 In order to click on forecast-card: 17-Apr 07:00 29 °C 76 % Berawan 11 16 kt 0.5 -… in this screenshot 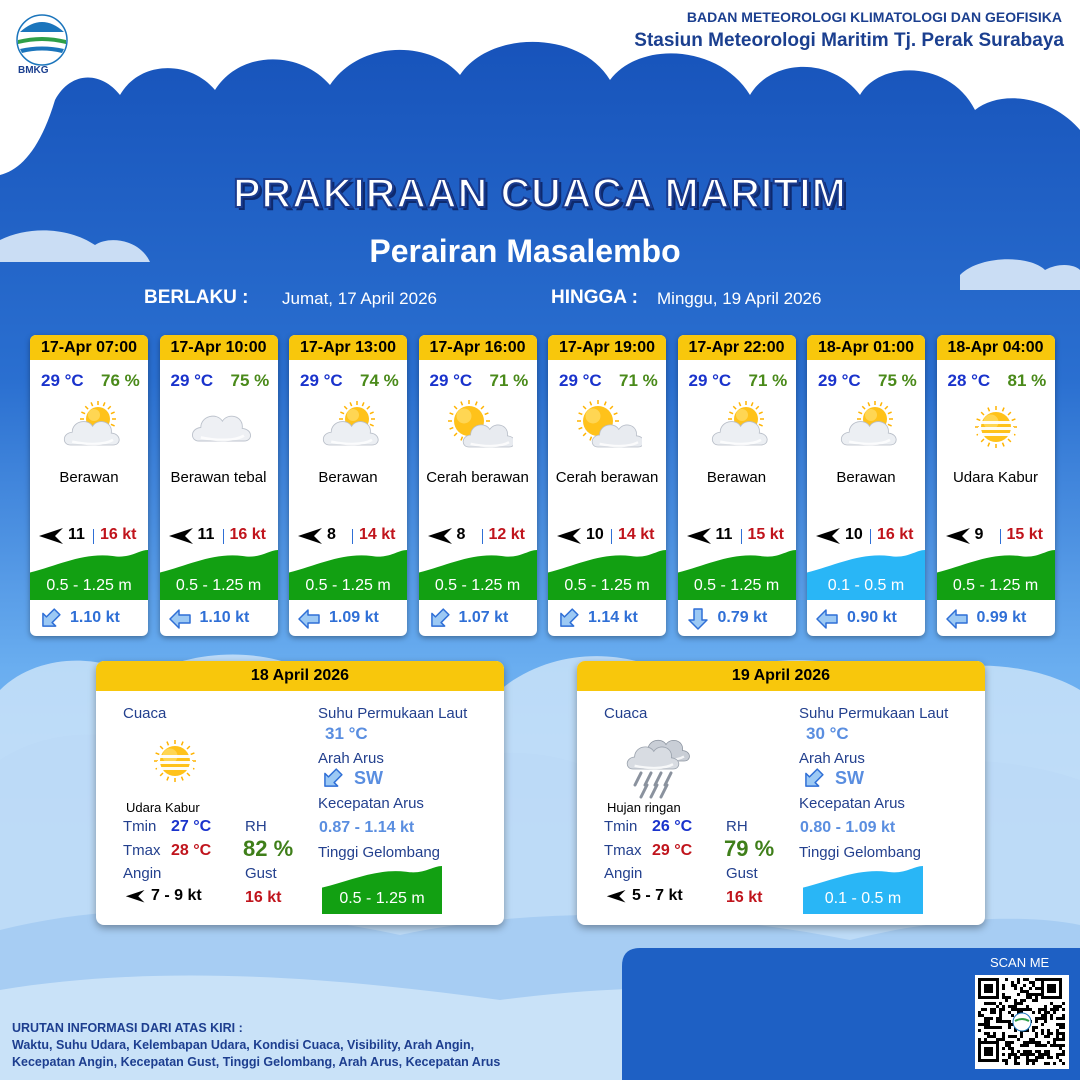, I will do `click(89, 485)`.